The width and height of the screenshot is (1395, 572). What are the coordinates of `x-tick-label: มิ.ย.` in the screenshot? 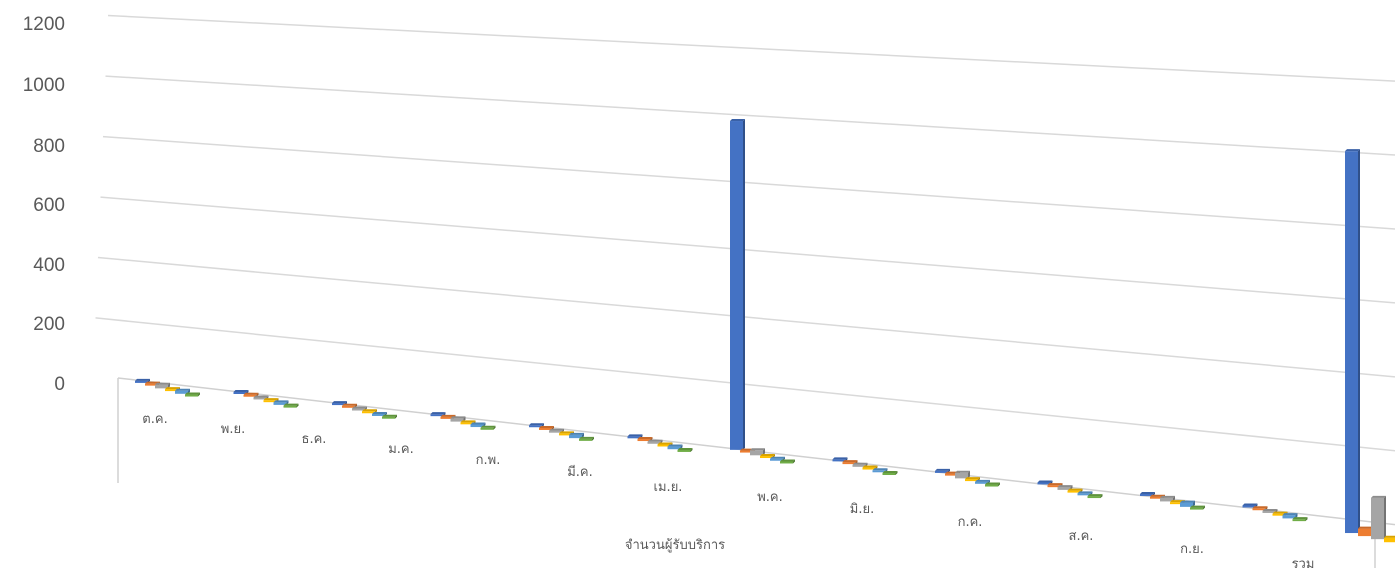 It's located at (862, 509).